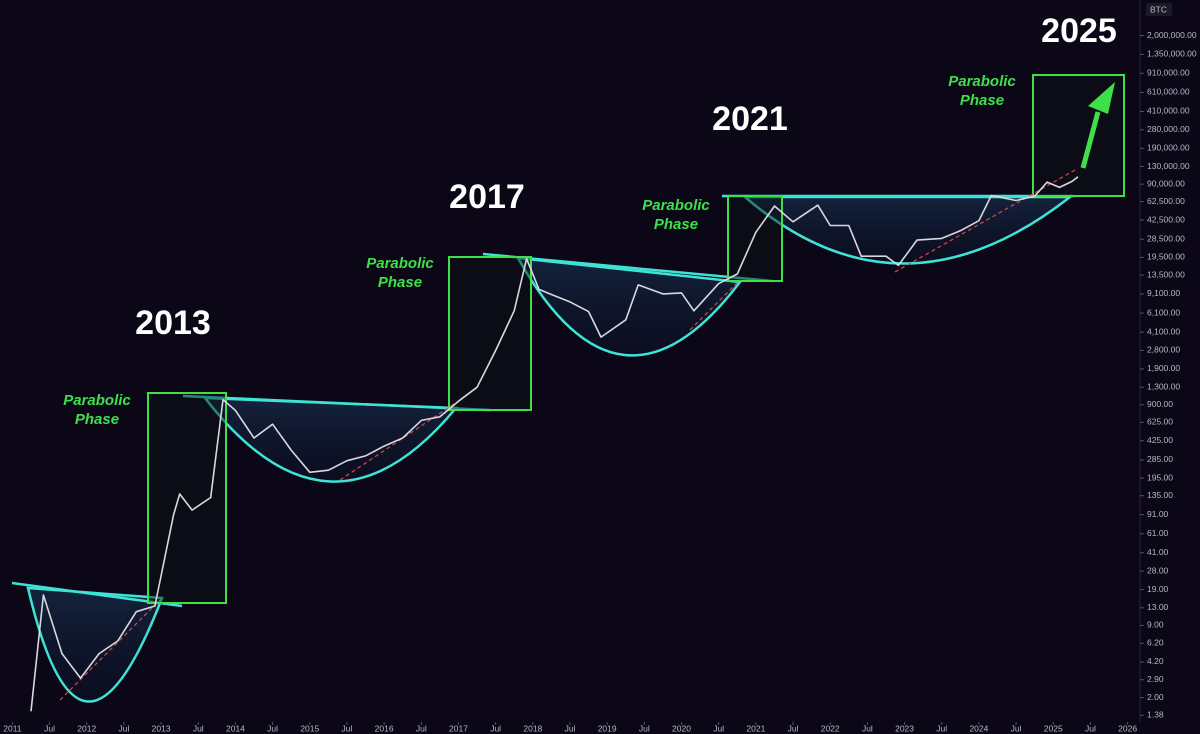 The height and width of the screenshot is (734, 1200). What do you see at coordinates (1168, 129) in the screenshot?
I see `y-tick-label: 280,000.00` at bounding box center [1168, 129].